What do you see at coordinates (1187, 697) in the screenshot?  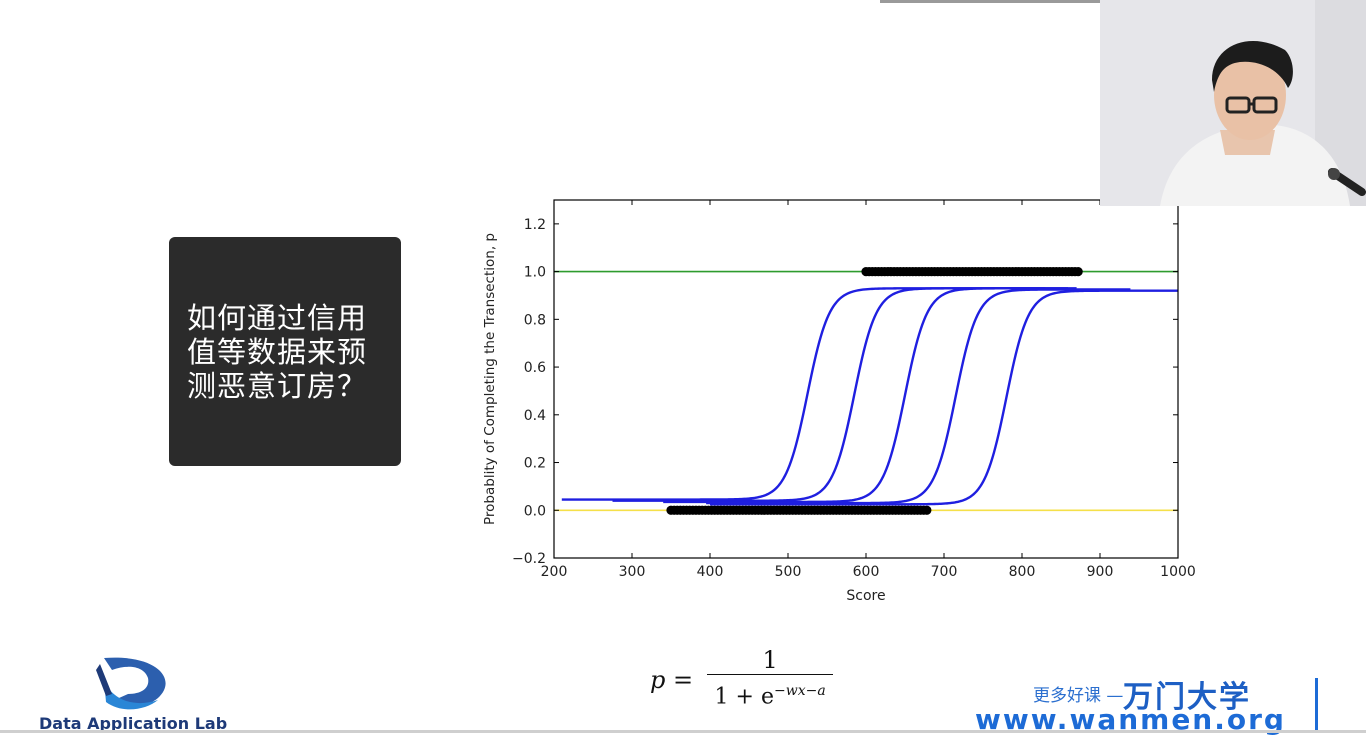 I see `brand-name: 万门大学` at bounding box center [1187, 697].